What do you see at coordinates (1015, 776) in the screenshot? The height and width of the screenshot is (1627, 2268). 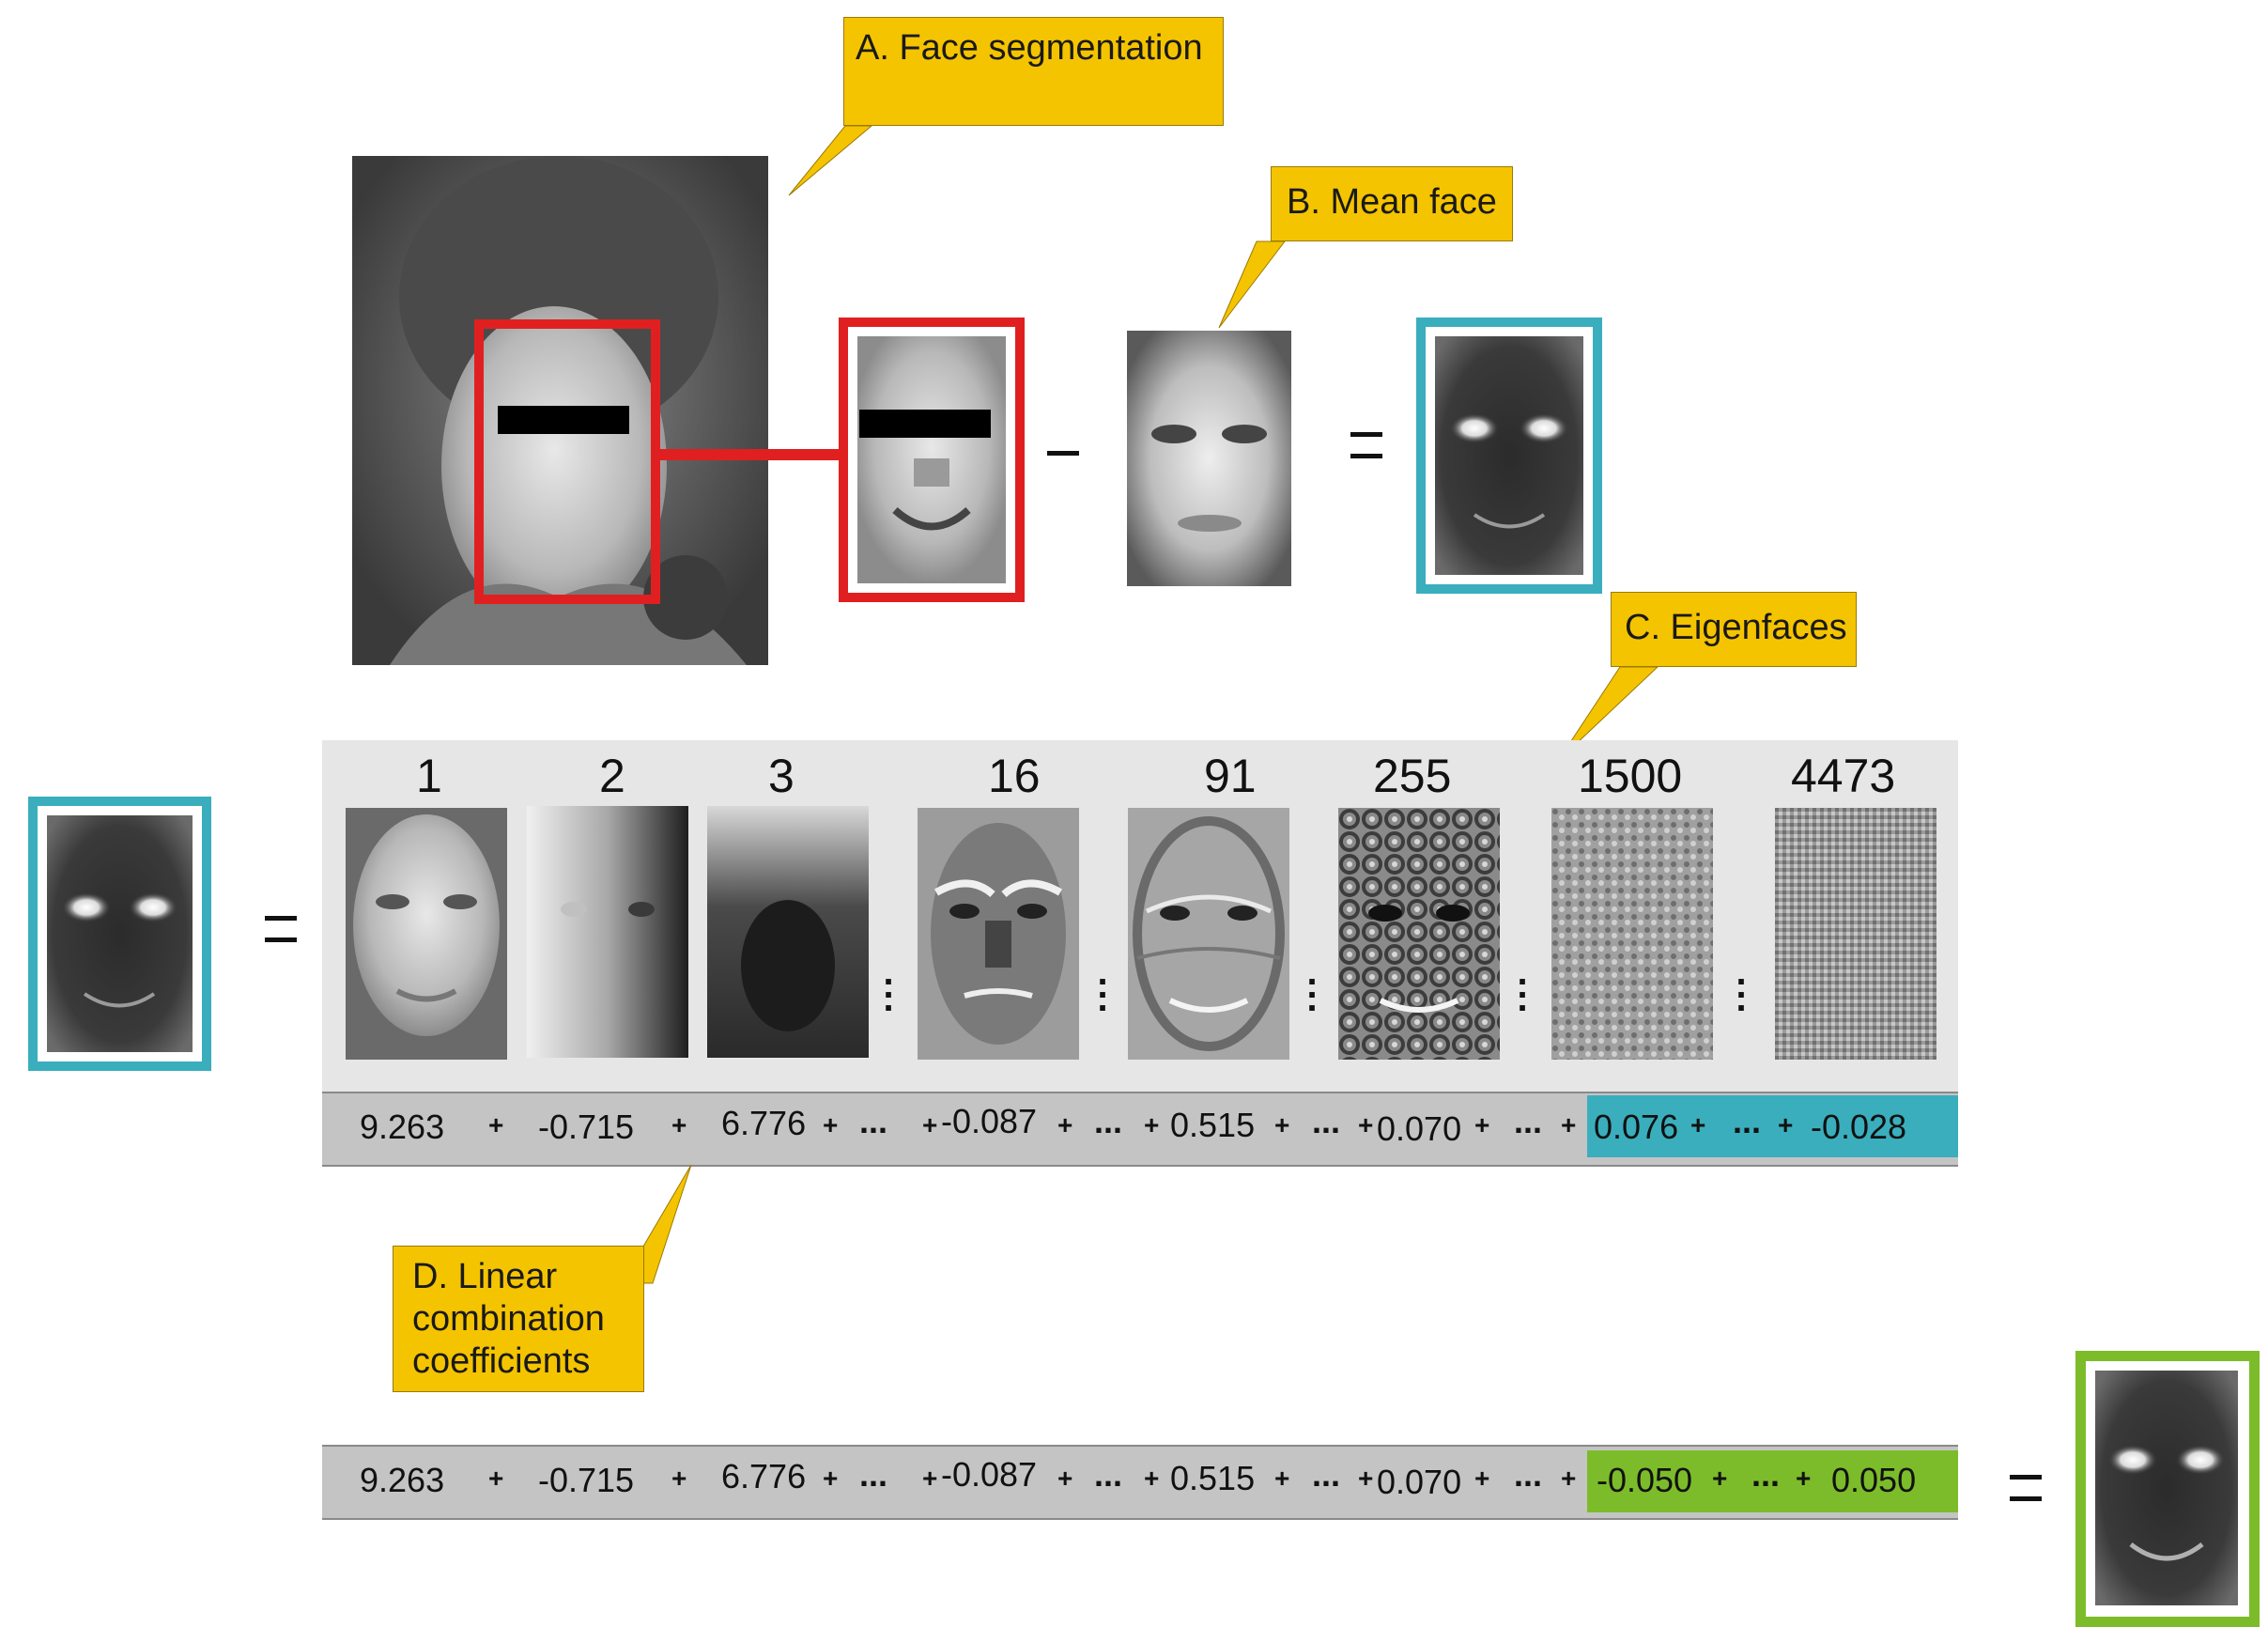 I see `eigenface-index: 16` at bounding box center [1015, 776].